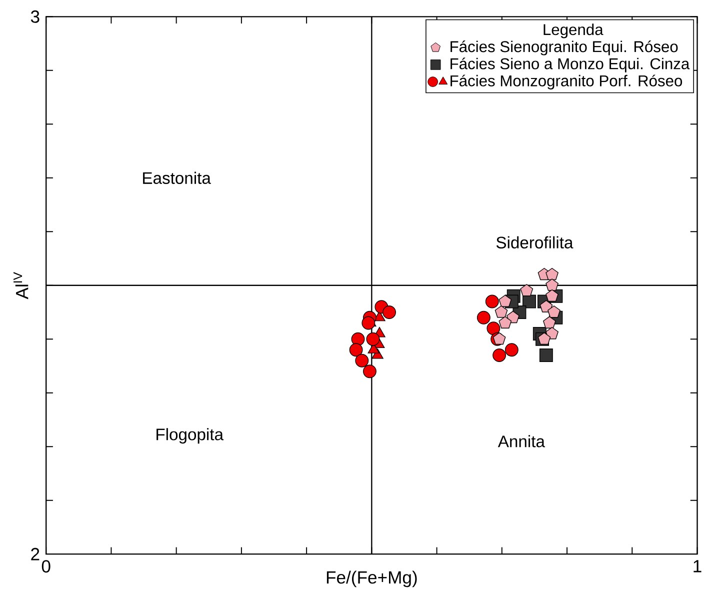  What do you see at coordinates (35, 16) in the screenshot?
I see `y-tick-label: 3` at bounding box center [35, 16].